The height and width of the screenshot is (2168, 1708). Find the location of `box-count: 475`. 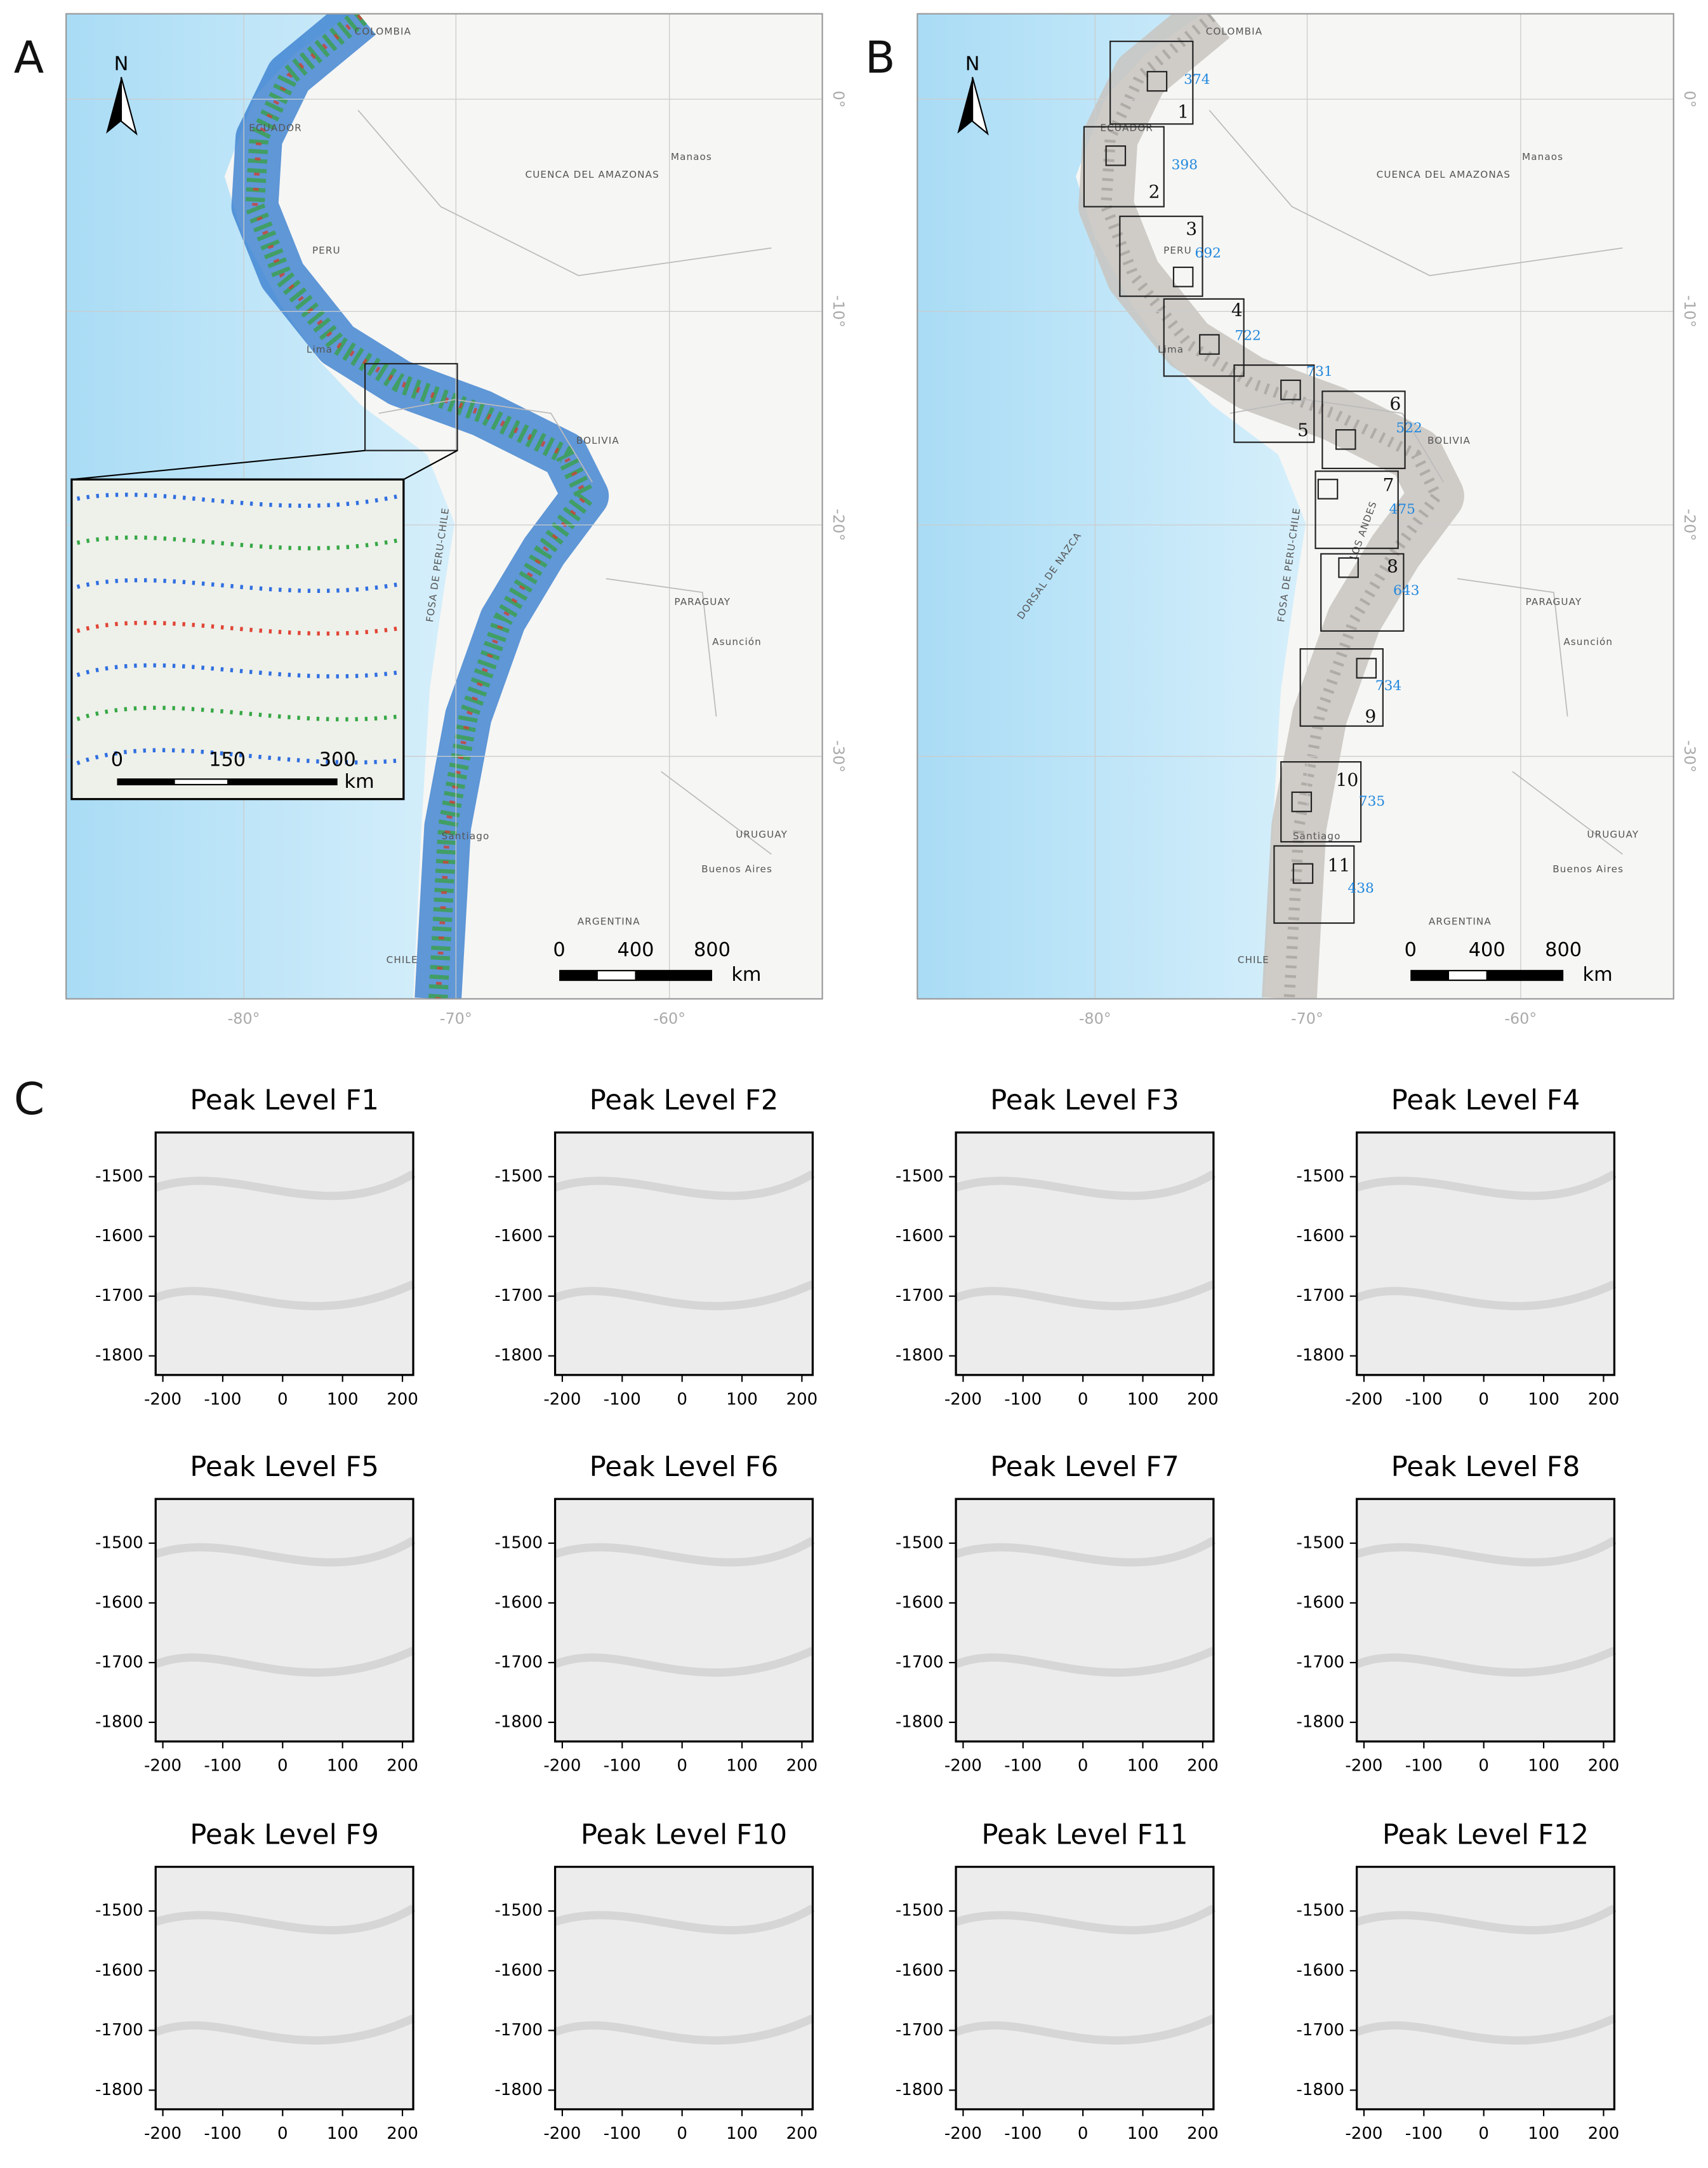

box-count: 475 is located at coordinates (1402, 509).